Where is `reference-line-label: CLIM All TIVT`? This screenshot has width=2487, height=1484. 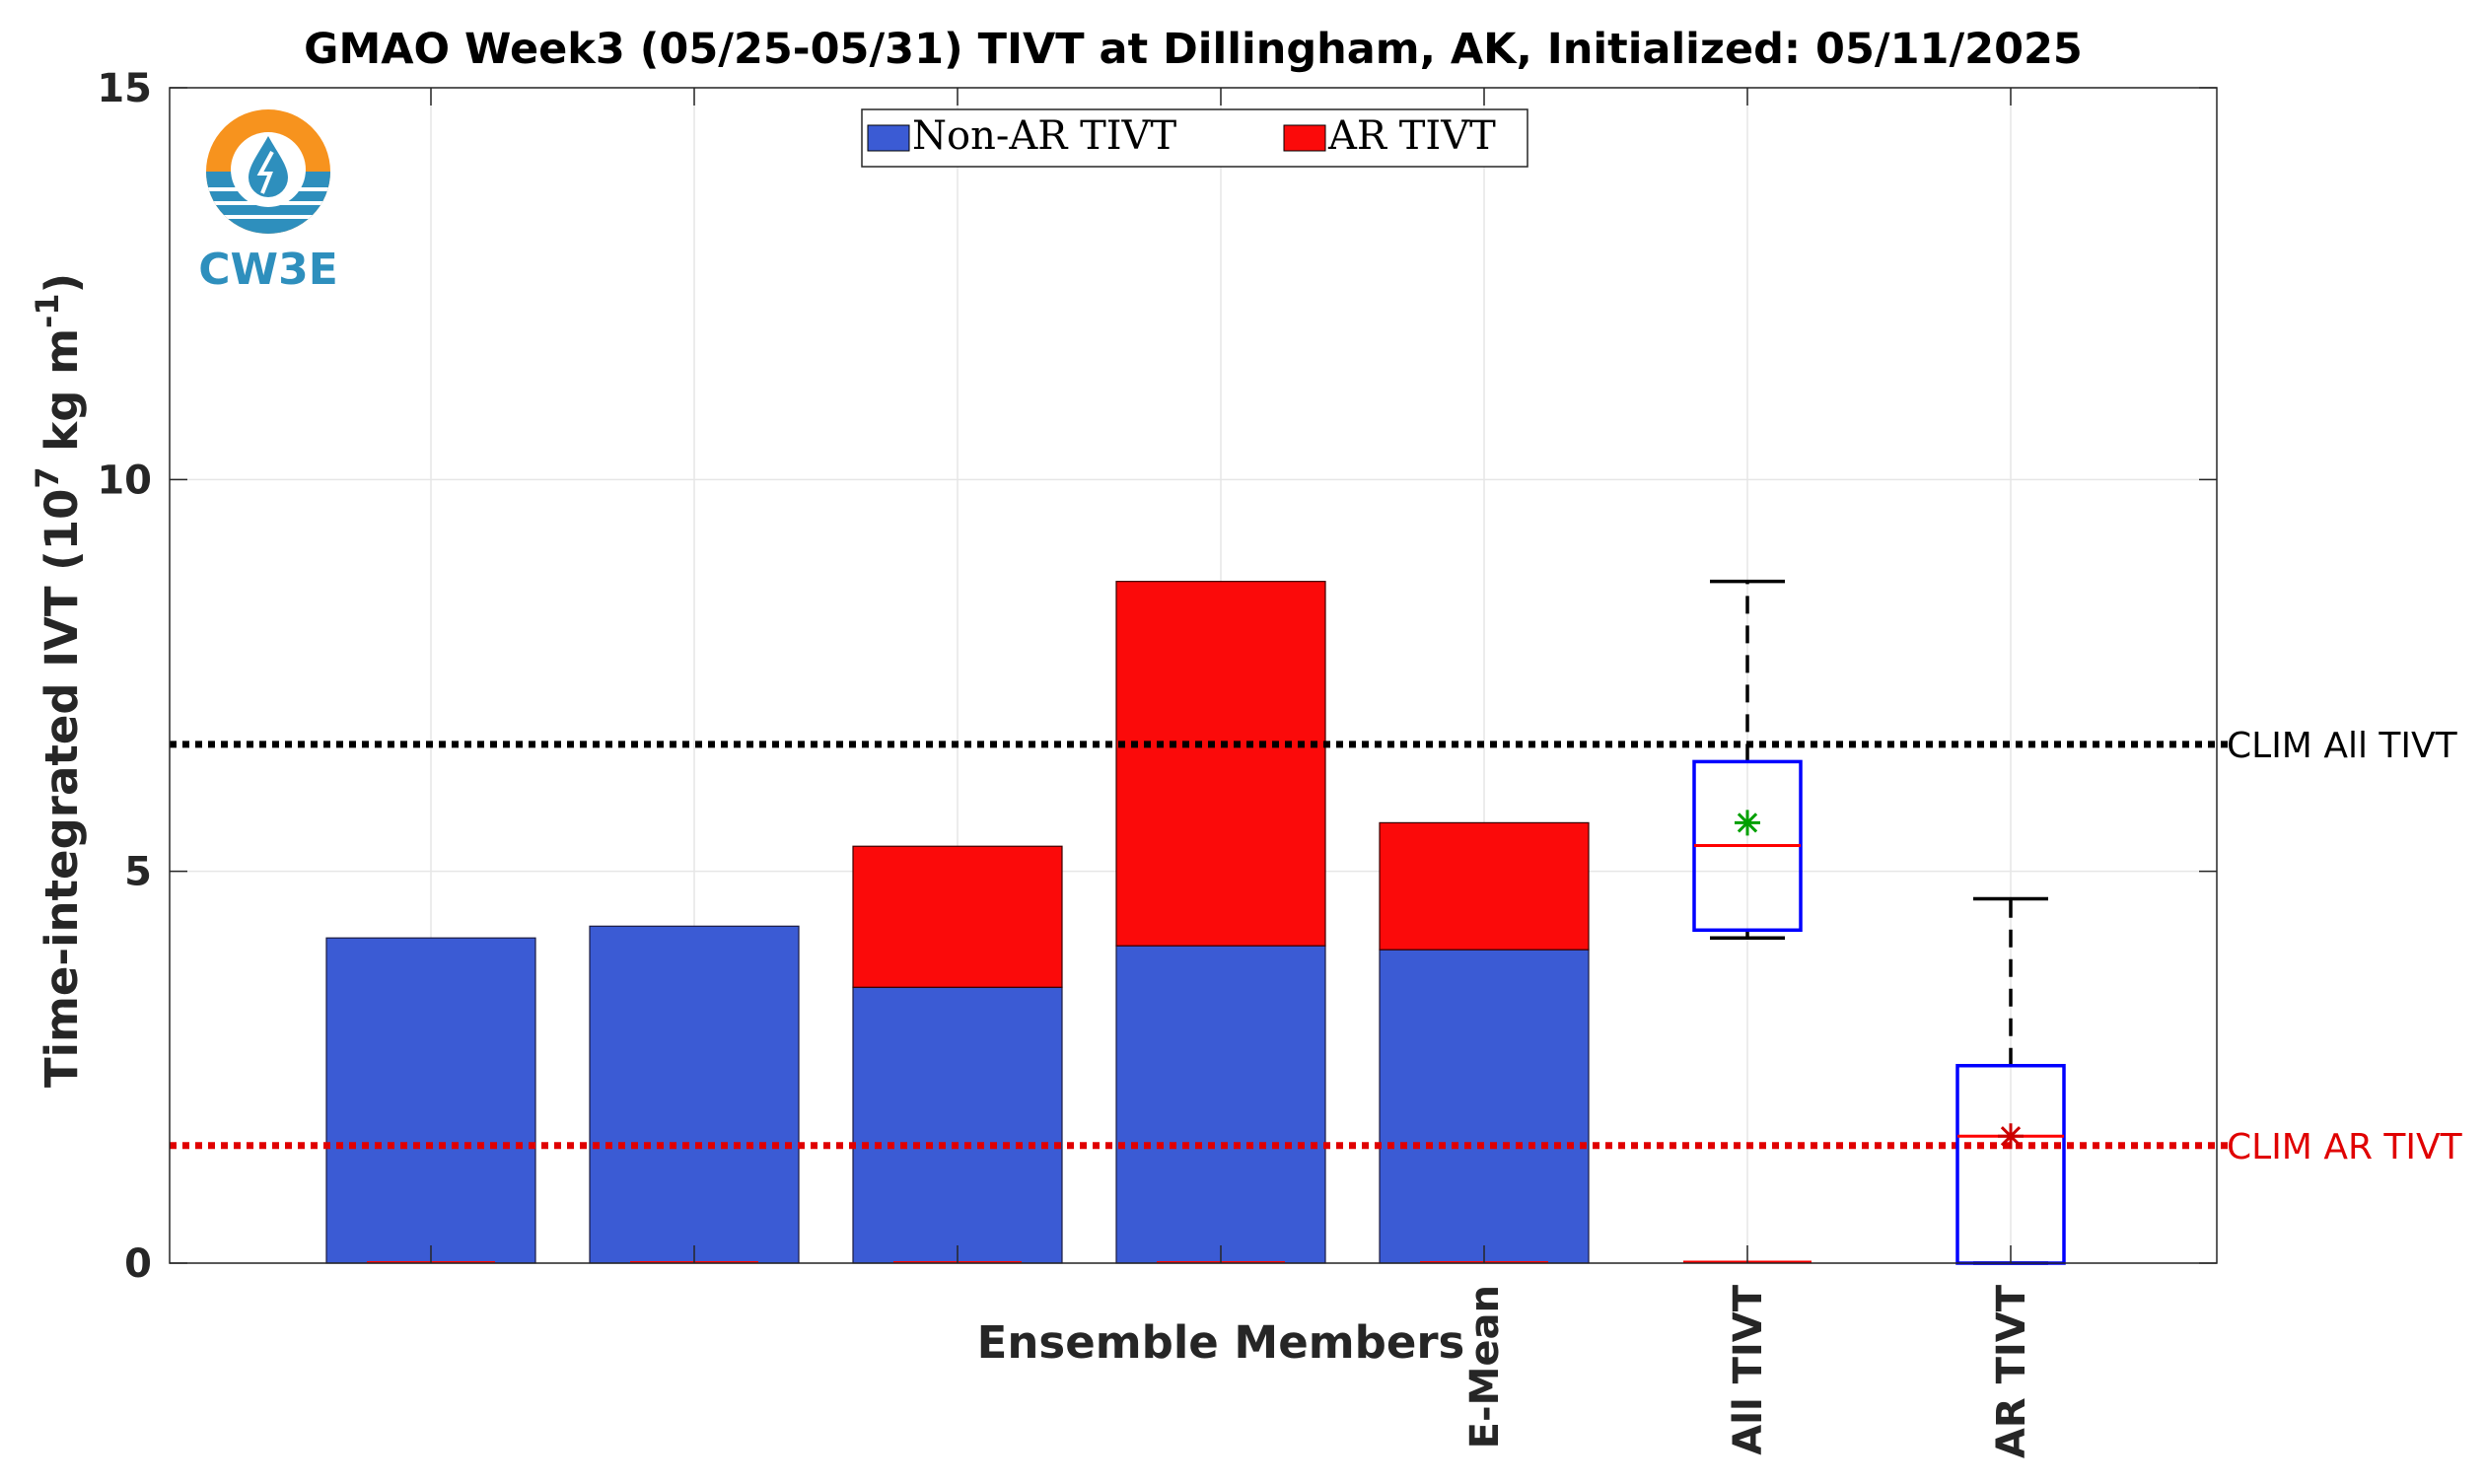 reference-line-label: CLIM All TIVT is located at coordinates (2342, 746).